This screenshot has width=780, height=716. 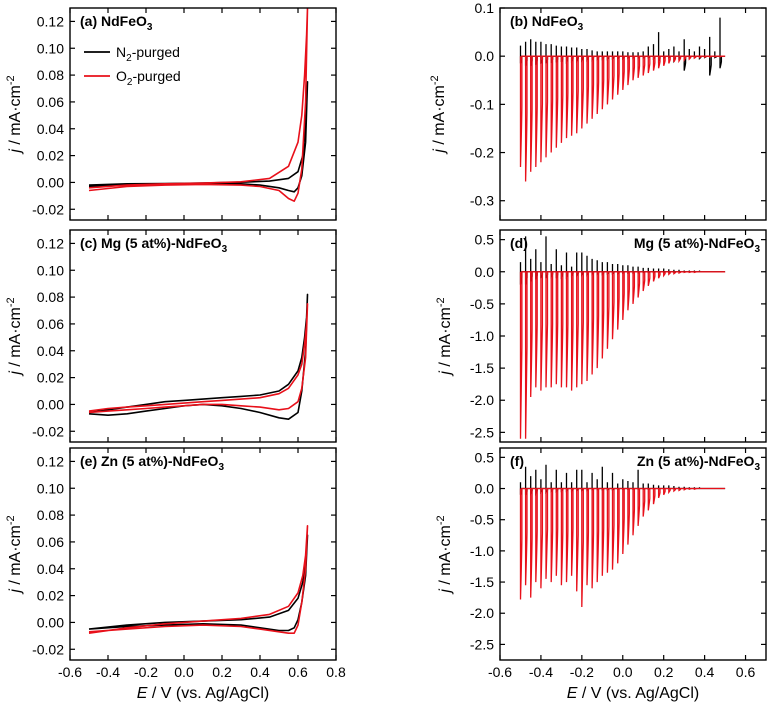 What do you see at coordinates (517, 461) in the screenshot?
I see `panel-title: (f)` at bounding box center [517, 461].